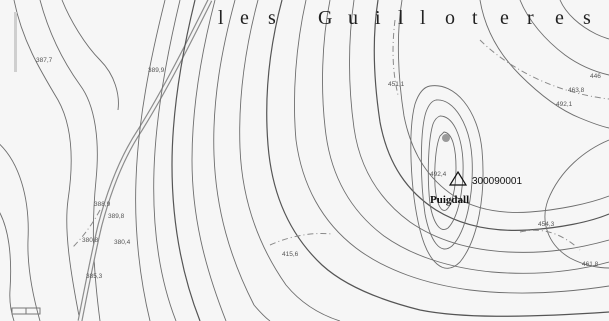 This screenshot has height=321, width=609. Describe the element at coordinates (102, 204) in the screenshot. I see `spot-height-label: 388,9` at that location.